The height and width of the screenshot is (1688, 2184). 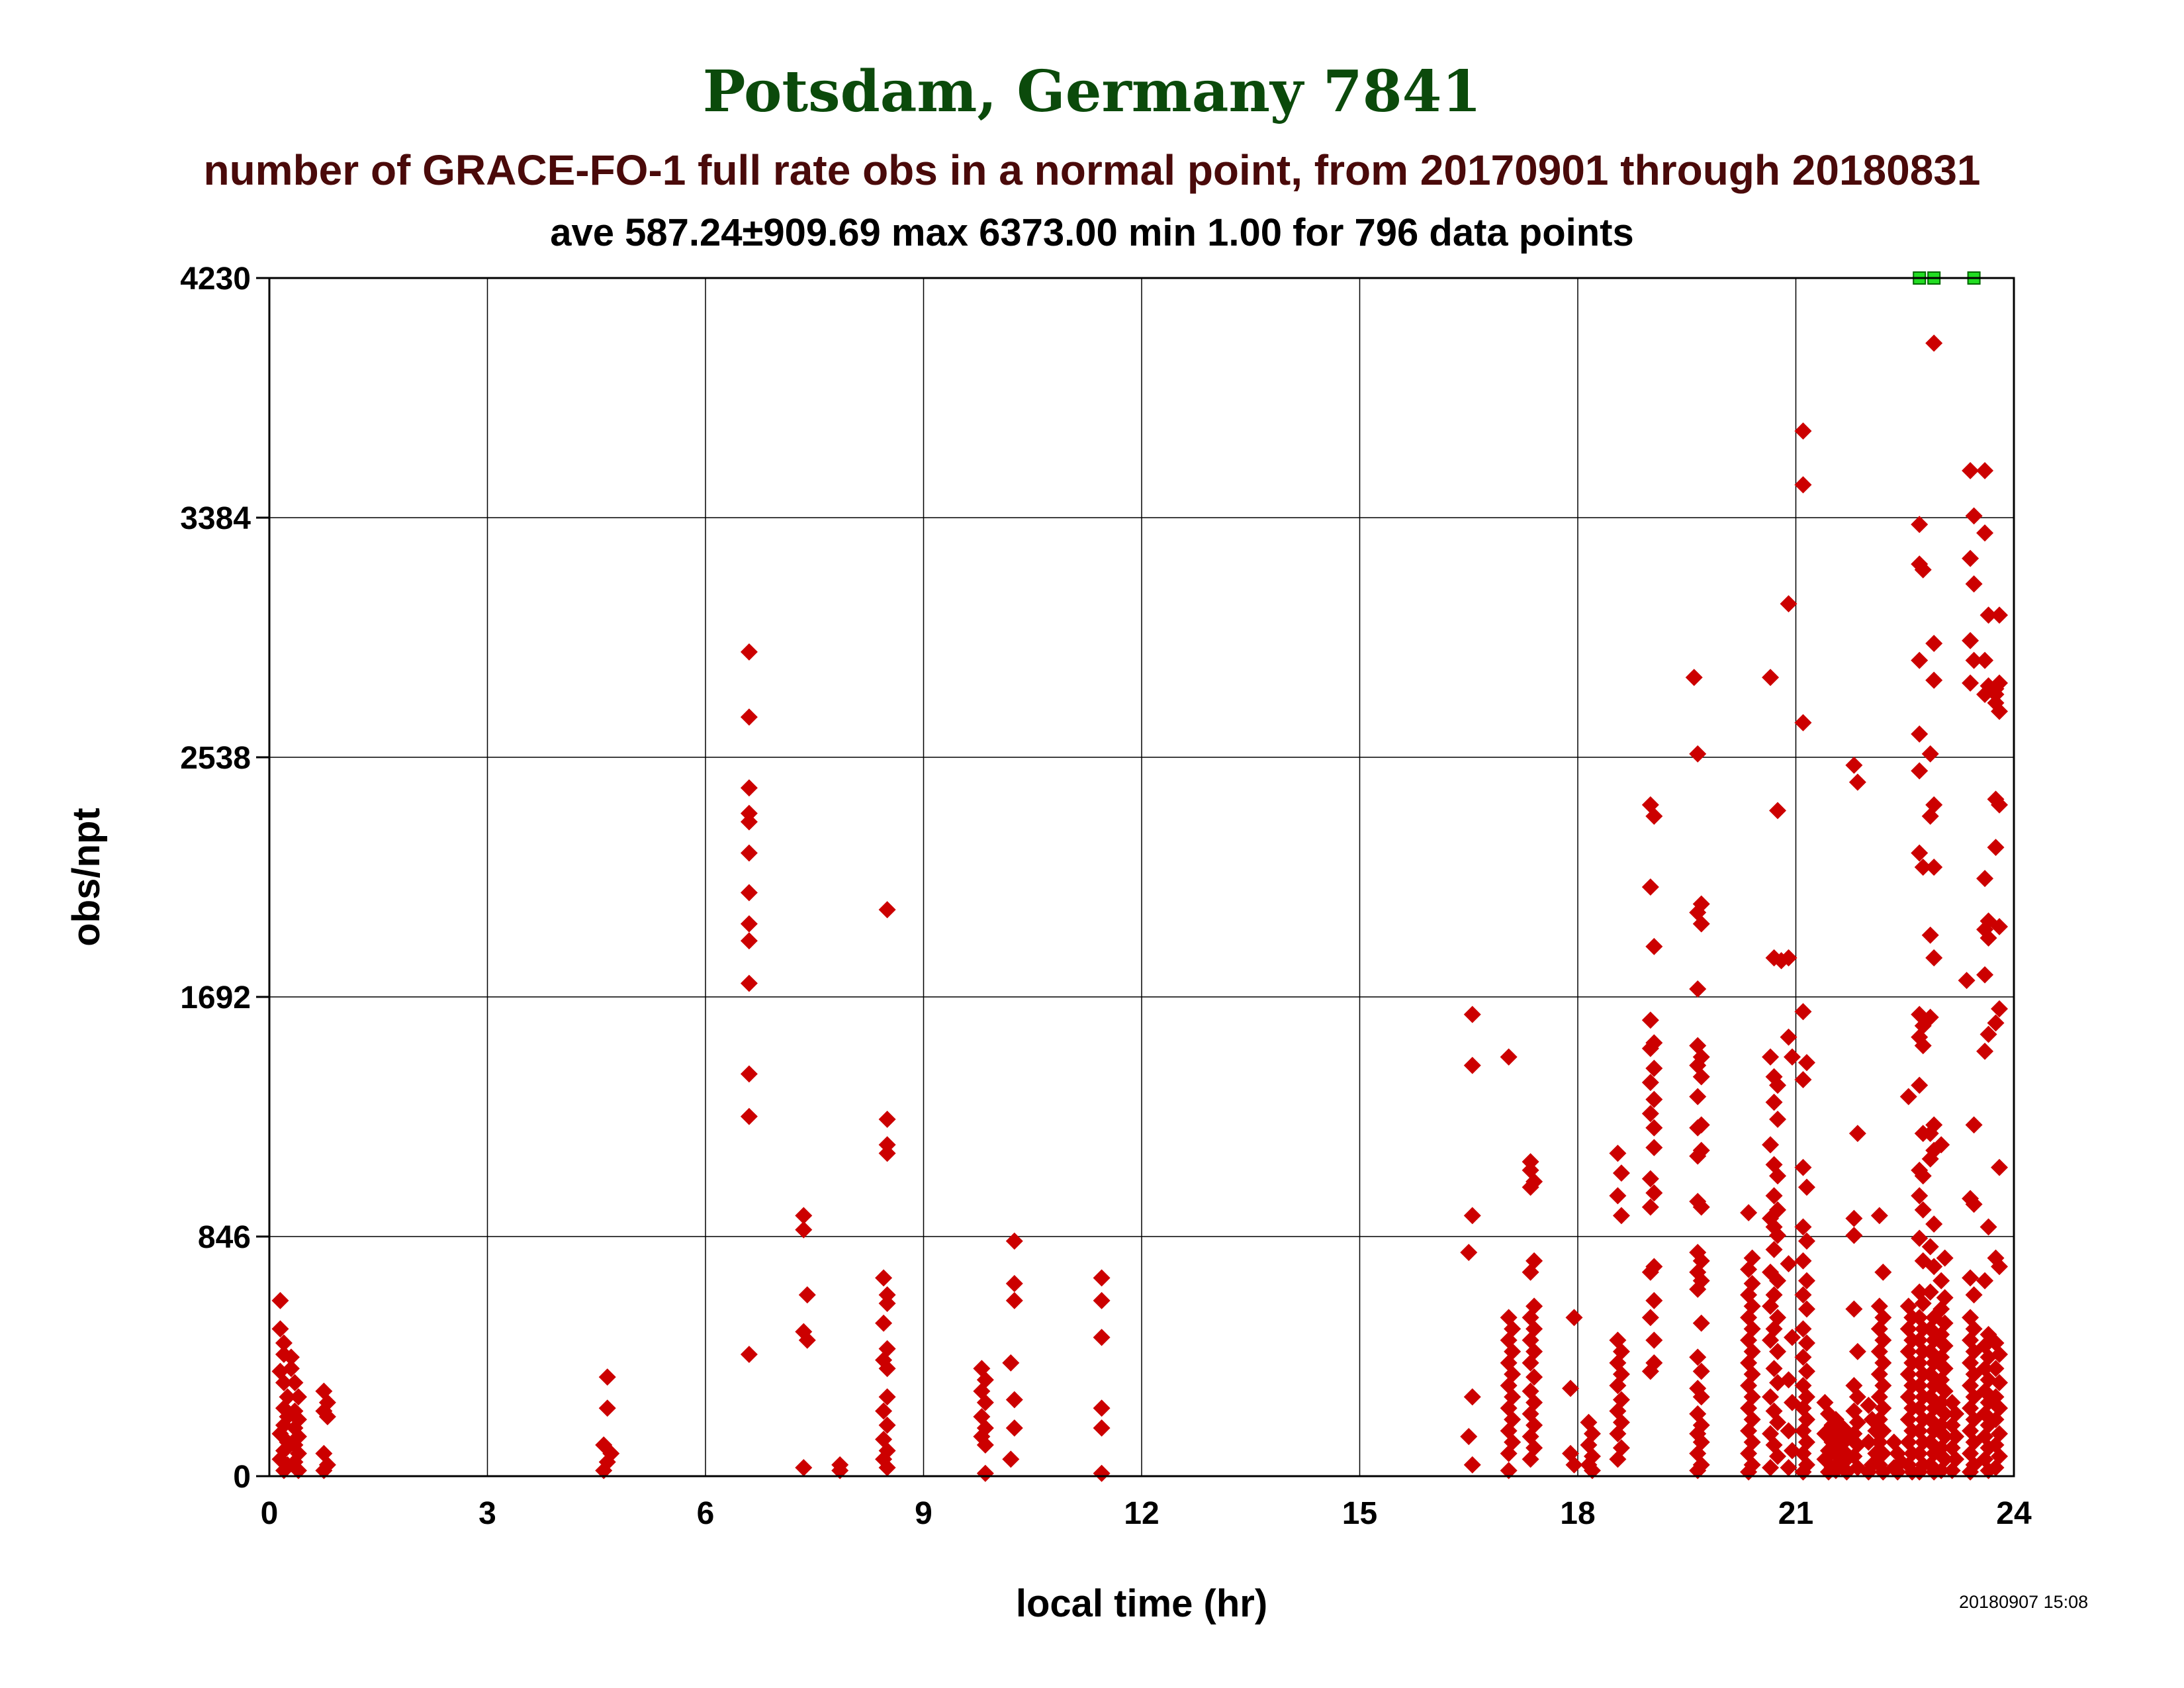 I want to click on y-tick-label: 1692, so click(x=215, y=997).